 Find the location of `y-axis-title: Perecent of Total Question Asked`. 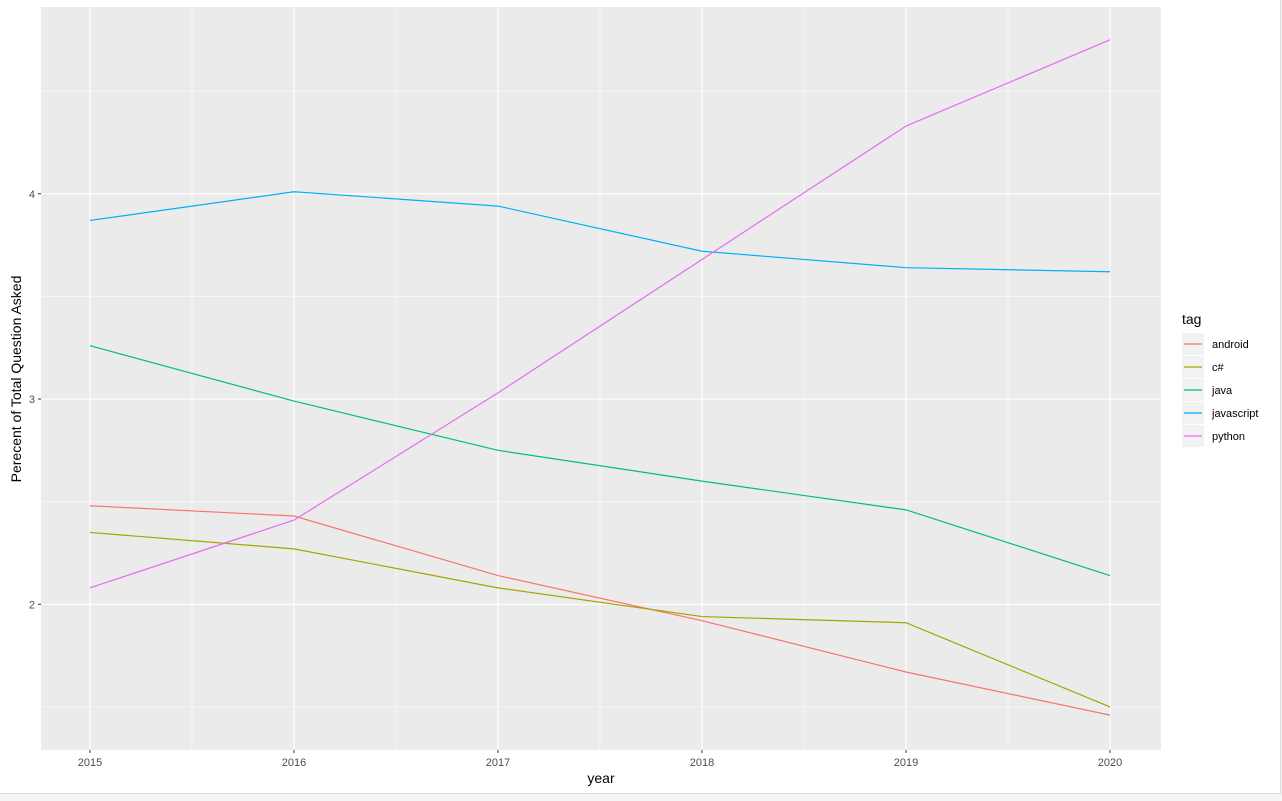

y-axis-title: Perecent of Total Question Asked is located at coordinates (16, 379).